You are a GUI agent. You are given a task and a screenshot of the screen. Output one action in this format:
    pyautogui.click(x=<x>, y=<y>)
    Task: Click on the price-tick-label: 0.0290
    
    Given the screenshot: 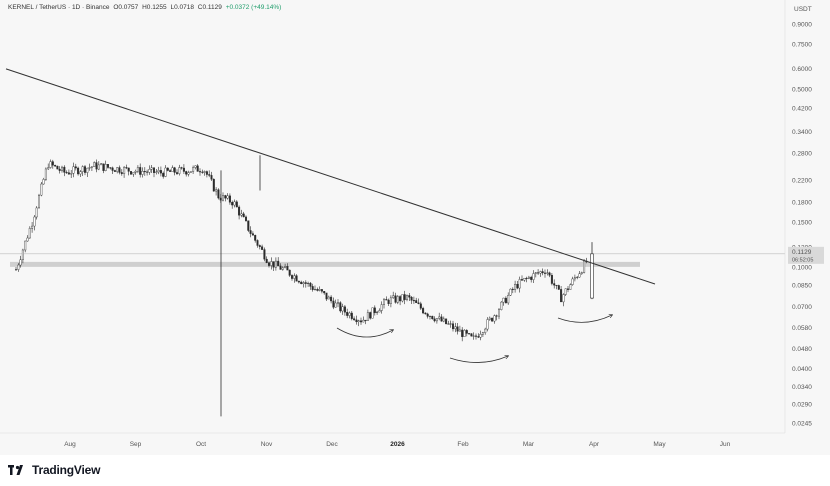 What is the action you would take?
    pyautogui.click(x=802, y=405)
    